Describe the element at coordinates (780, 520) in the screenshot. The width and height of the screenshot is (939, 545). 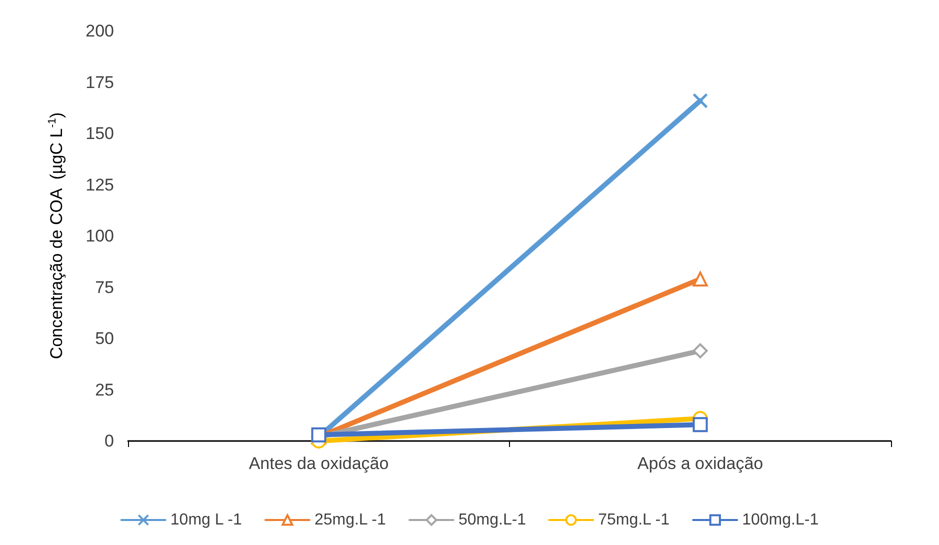
I see `legend-label: 100mg.L-1` at that location.